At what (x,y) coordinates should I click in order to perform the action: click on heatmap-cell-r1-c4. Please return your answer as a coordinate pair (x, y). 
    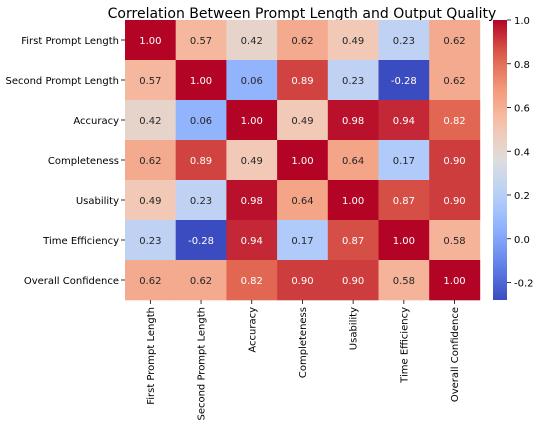
    Looking at the image, I should click on (353, 80).